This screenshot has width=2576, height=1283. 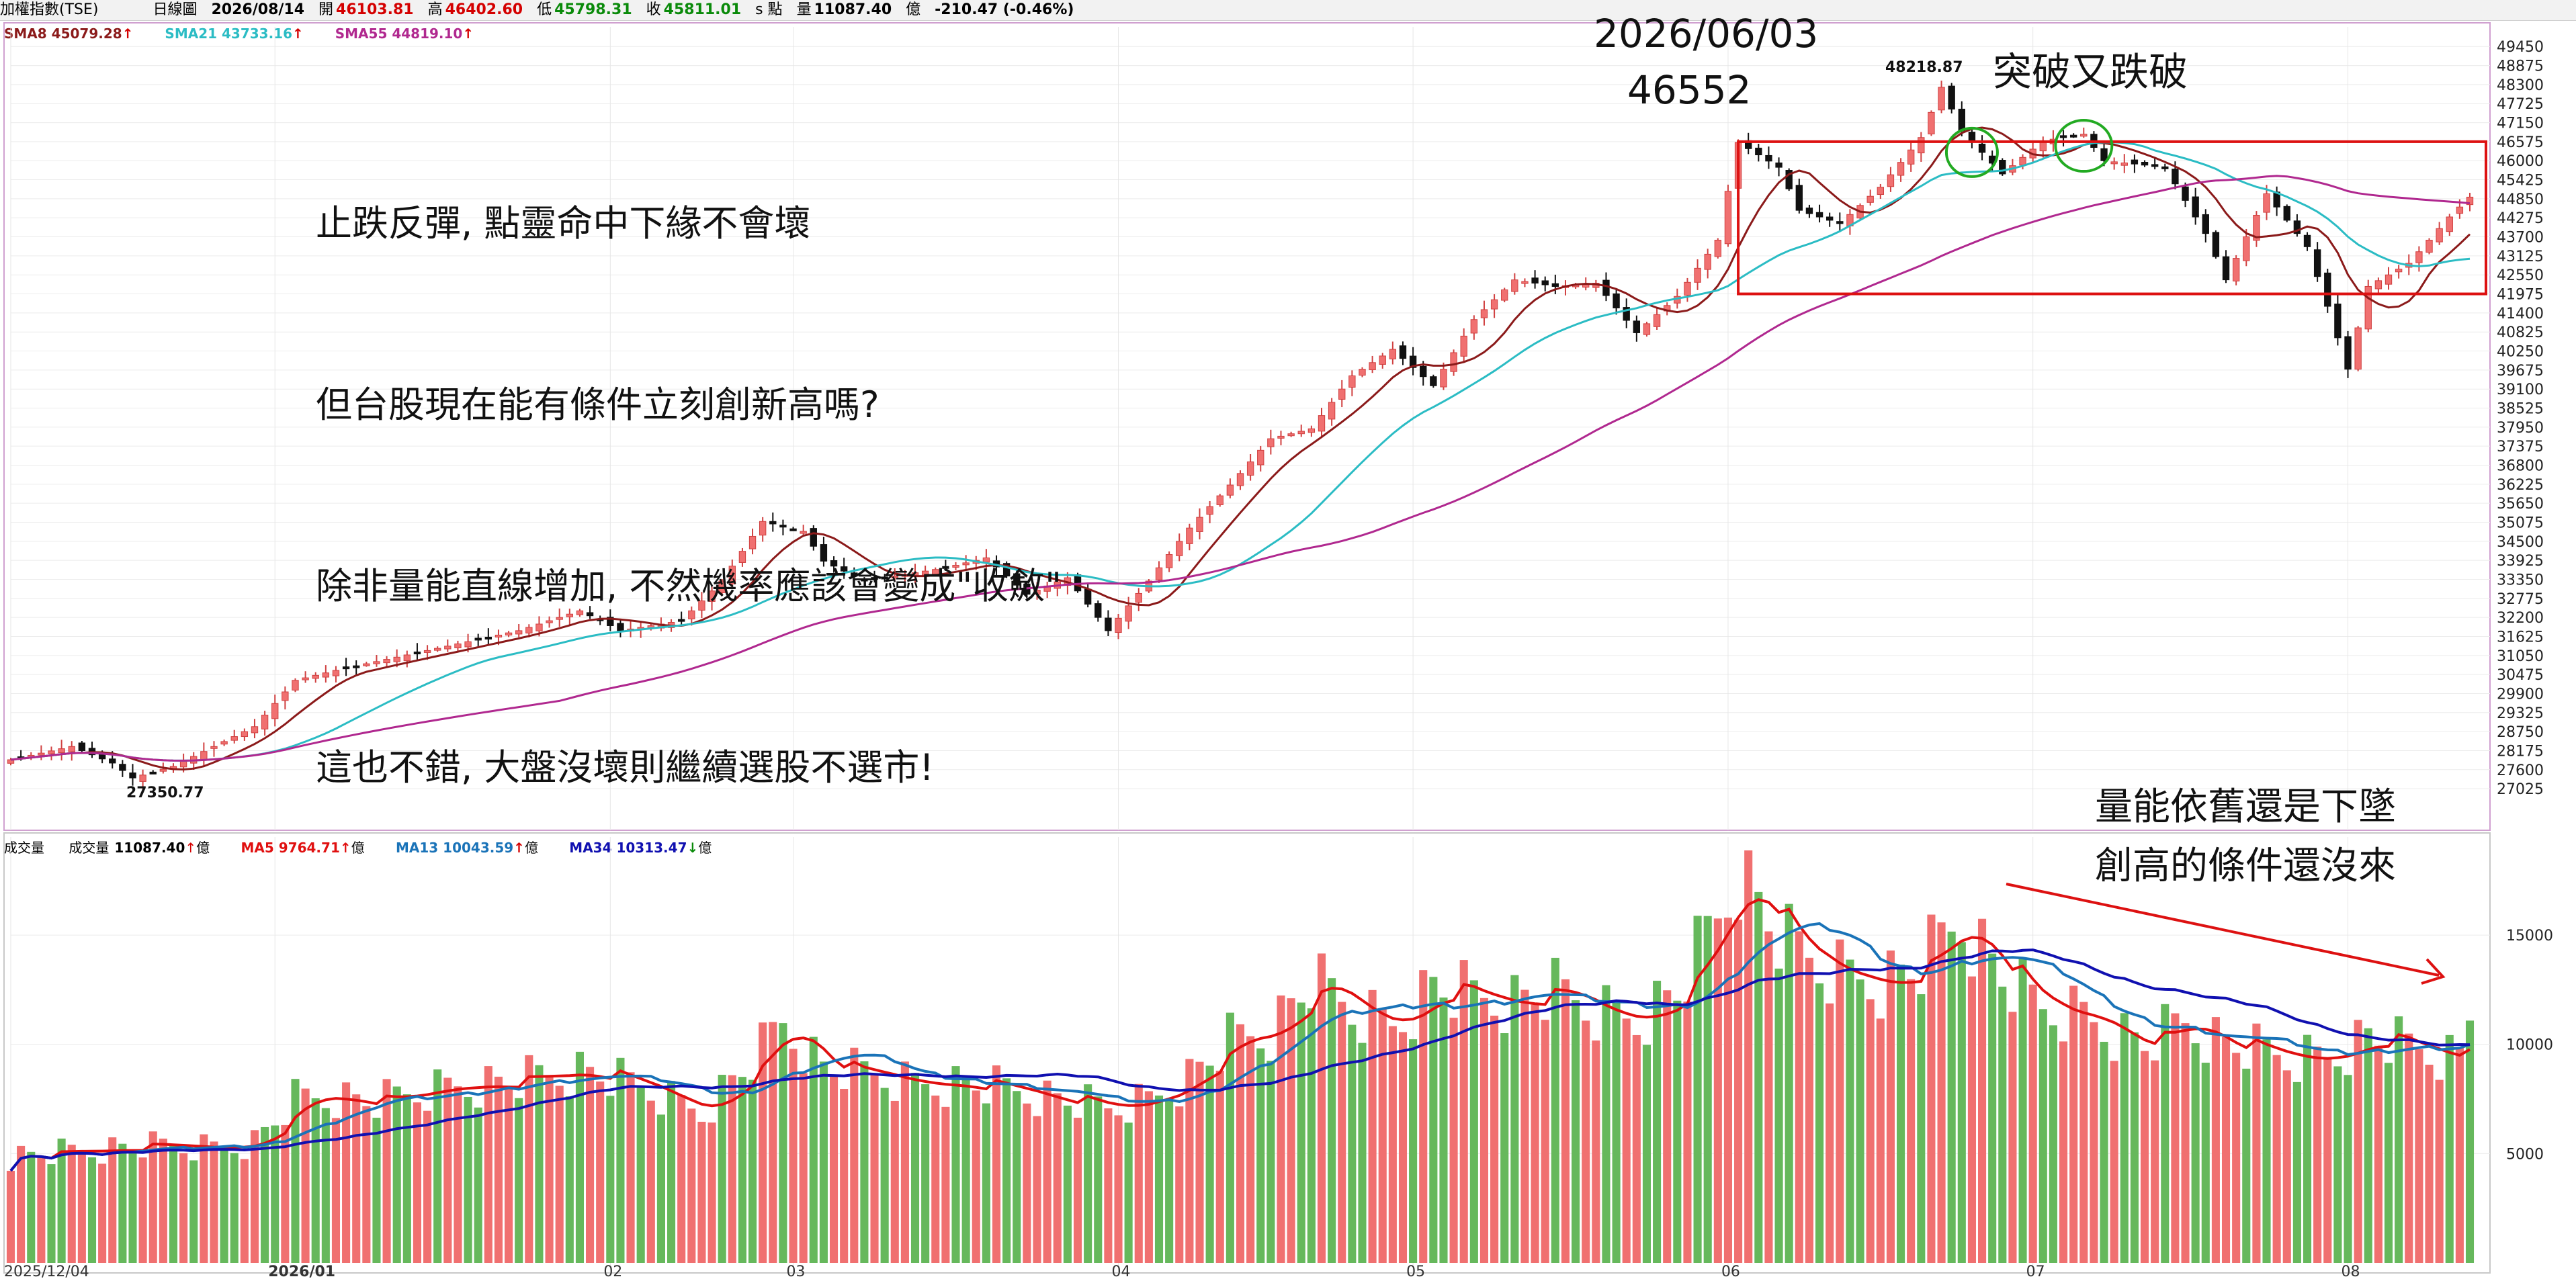 I want to click on price-tick-label: 49450, so click(x=2520, y=48).